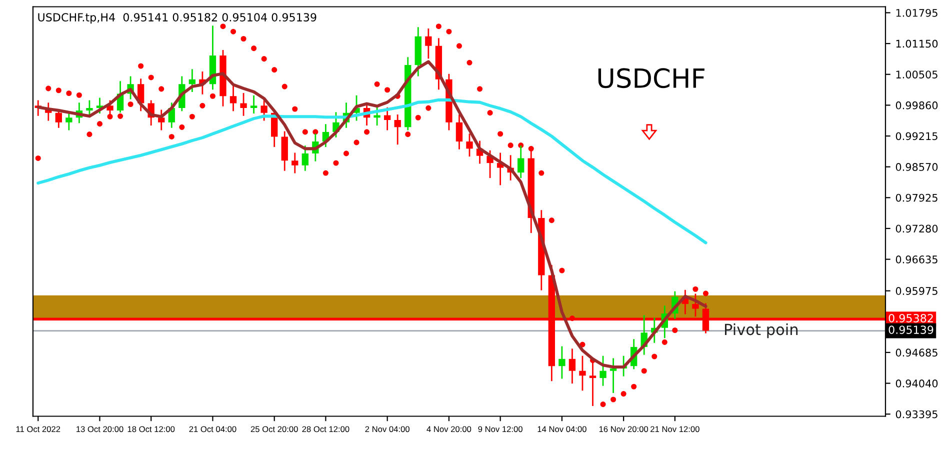 The image size is (942, 450). I want to click on y-tick-label: 0.97925, so click(917, 198).